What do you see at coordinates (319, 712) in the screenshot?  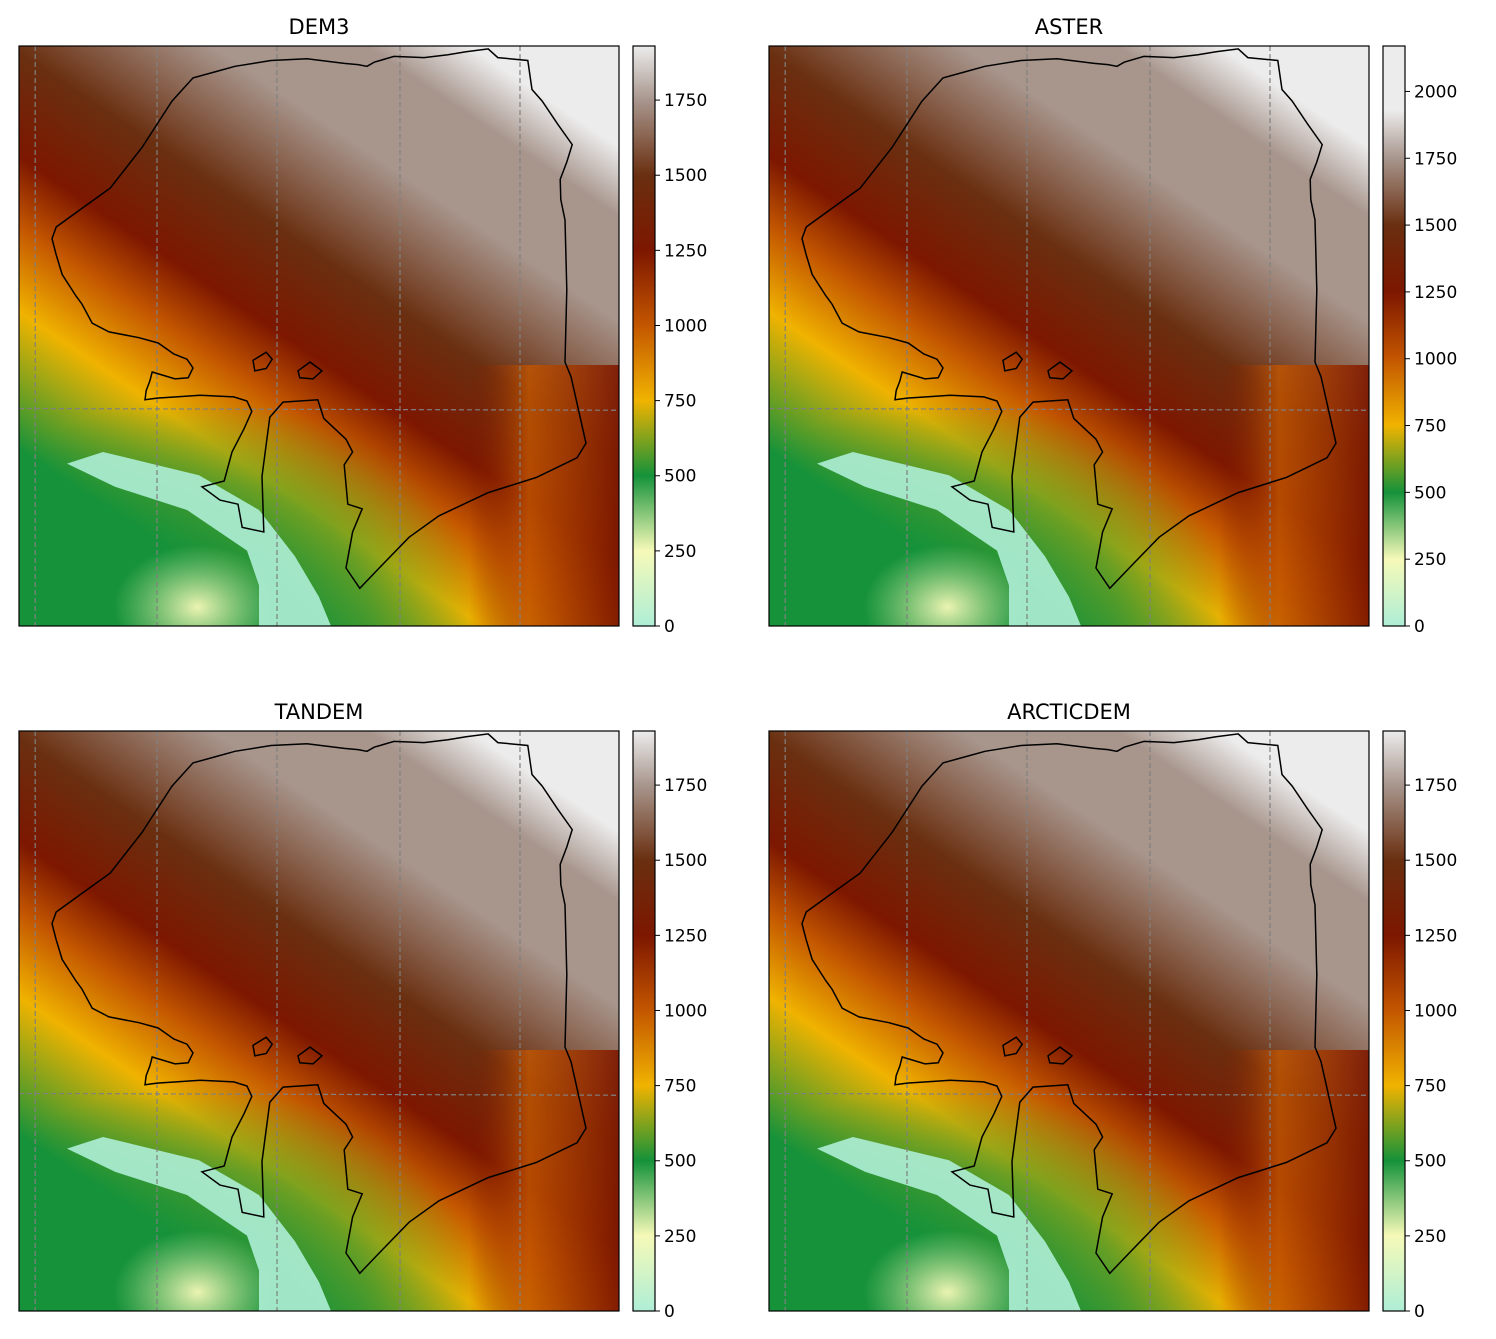 I see `panel-title: TANDEM` at bounding box center [319, 712].